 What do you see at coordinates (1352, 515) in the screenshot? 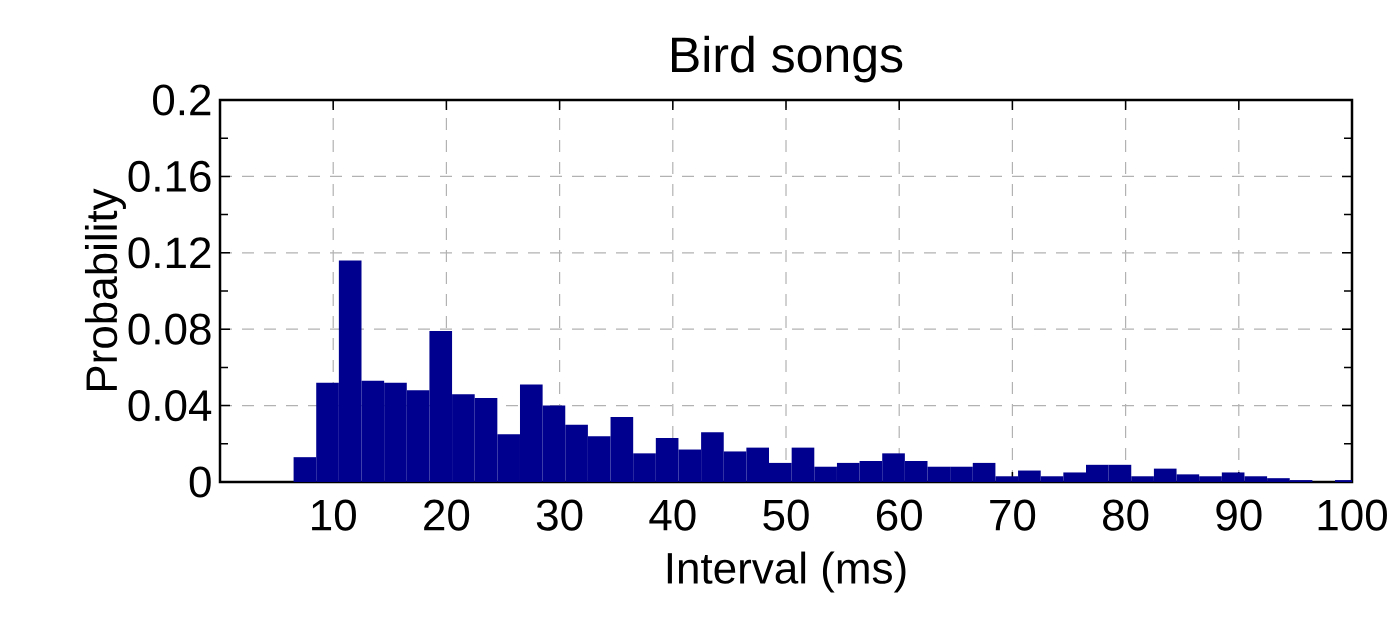
I see `x-tick-label: 100` at bounding box center [1352, 515].